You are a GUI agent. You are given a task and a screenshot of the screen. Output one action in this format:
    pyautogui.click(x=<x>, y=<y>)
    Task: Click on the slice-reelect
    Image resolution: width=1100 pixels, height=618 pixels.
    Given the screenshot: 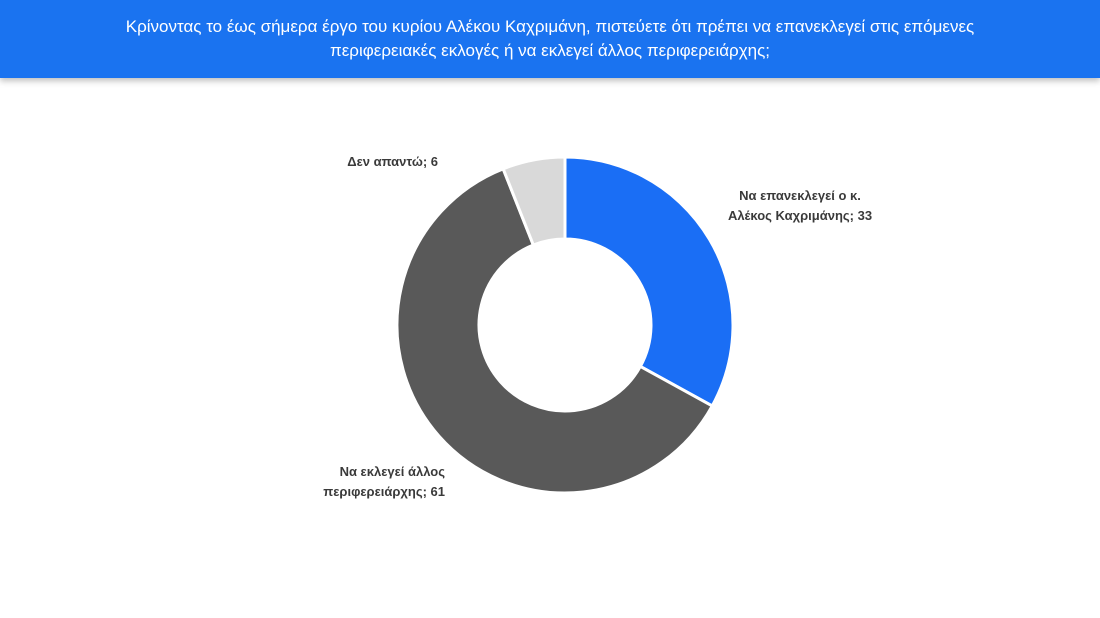 What is the action you would take?
    pyautogui.click(x=649, y=281)
    